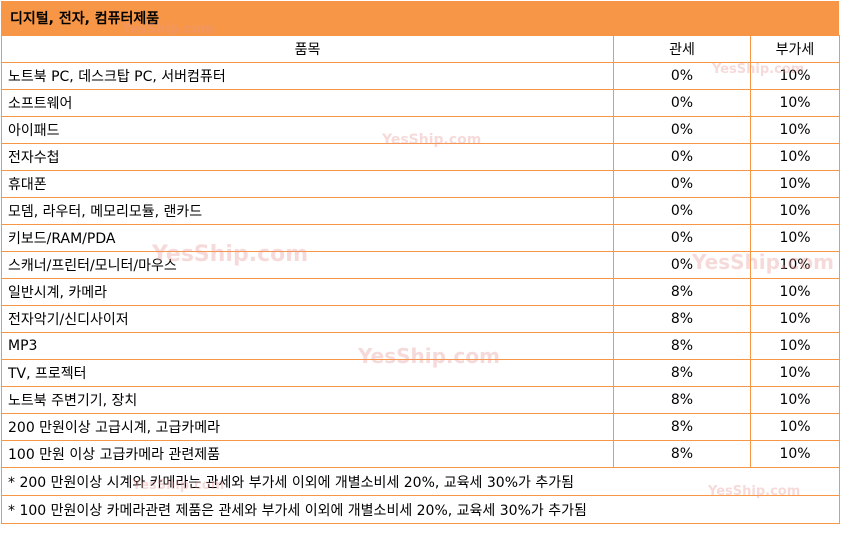 This screenshot has height=541, width=850. What do you see at coordinates (307, 400) in the screenshot?
I see `item-cell: 노트북 주변기기, 장치` at bounding box center [307, 400].